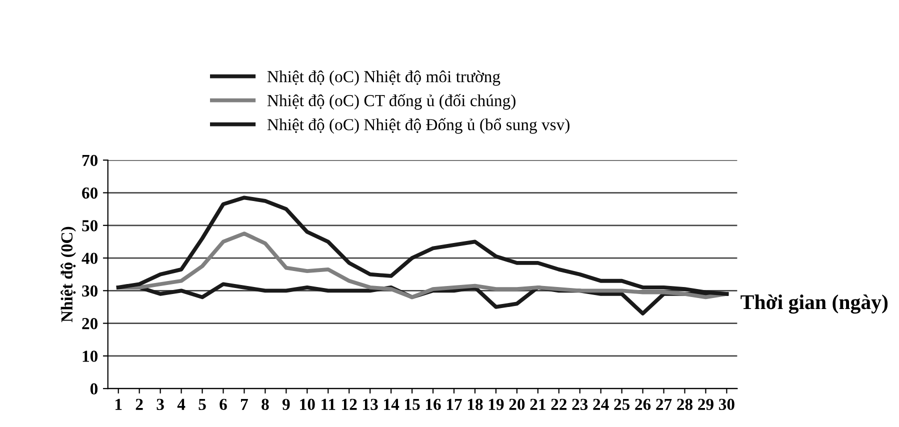 Image resolution: width=899 pixels, height=427 pixels. I want to click on x-tick-label: 15, so click(412, 404).